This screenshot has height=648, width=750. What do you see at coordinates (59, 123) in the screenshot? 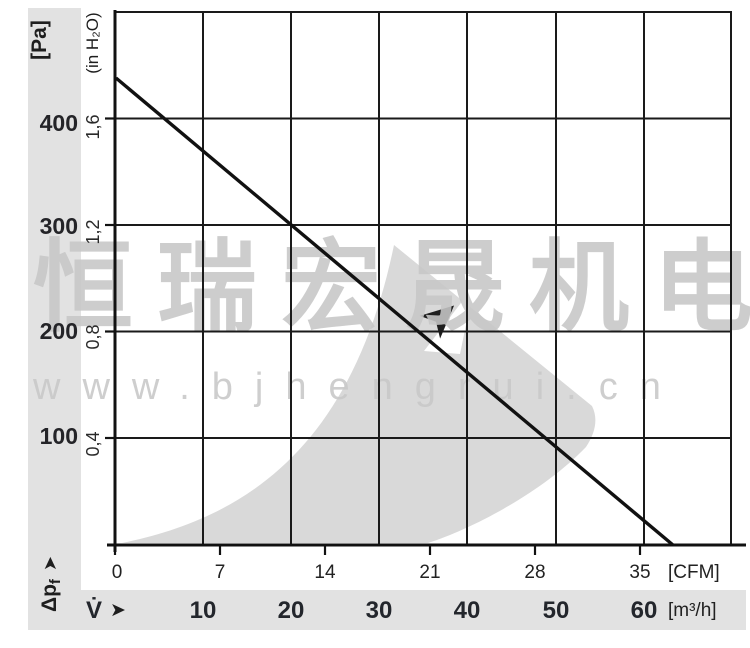
I see `pa-tick-400: 400` at bounding box center [59, 123].